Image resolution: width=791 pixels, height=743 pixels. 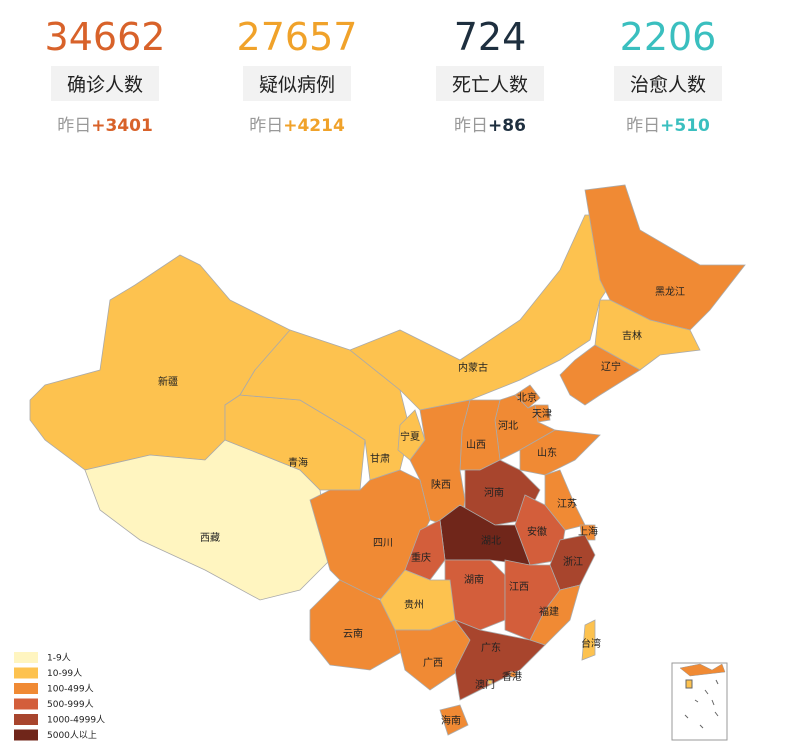 I want to click on province-label: 广西, so click(x=433, y=663).